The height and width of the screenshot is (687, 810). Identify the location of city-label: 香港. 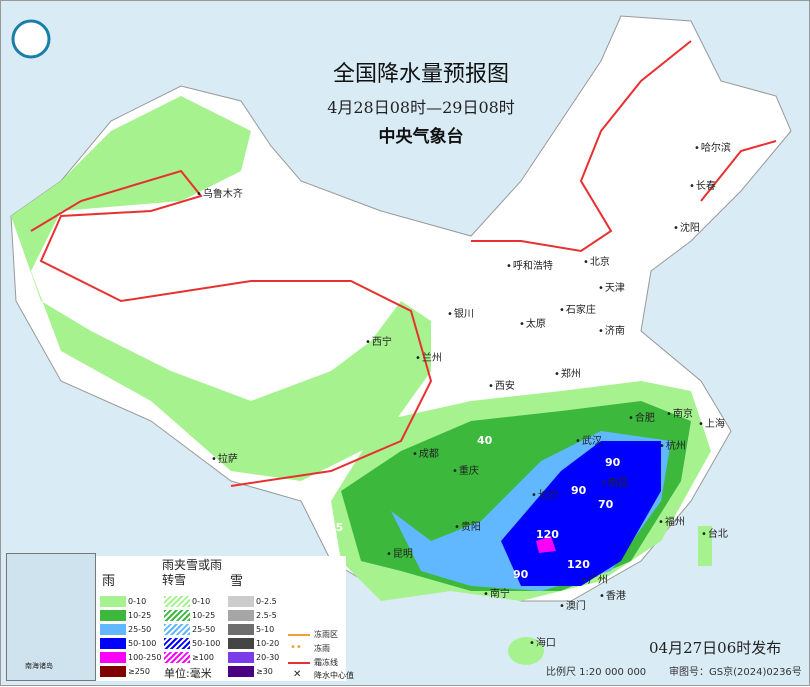
(612, 597).